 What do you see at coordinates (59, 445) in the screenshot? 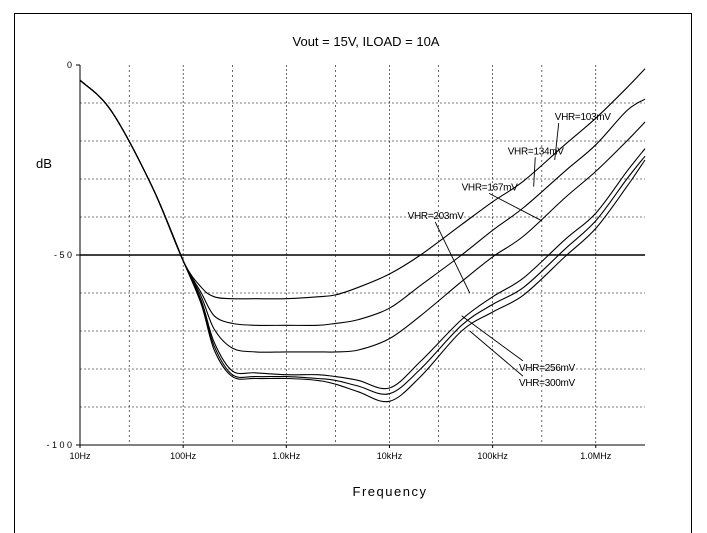
I see `y-tick-label: - 1 0 0` at bounding box center [59, 445].